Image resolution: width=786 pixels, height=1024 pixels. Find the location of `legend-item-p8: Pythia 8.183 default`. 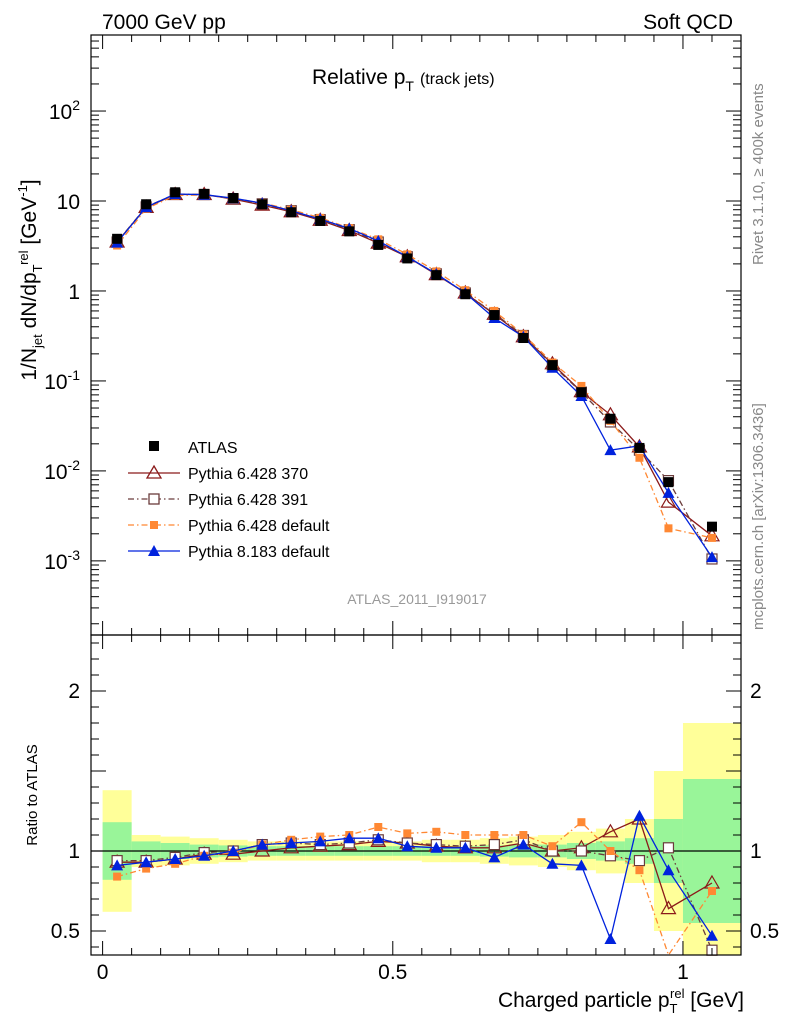

legend-item-p8: Pythia 8.183 default is located at coordinates (229, 552).